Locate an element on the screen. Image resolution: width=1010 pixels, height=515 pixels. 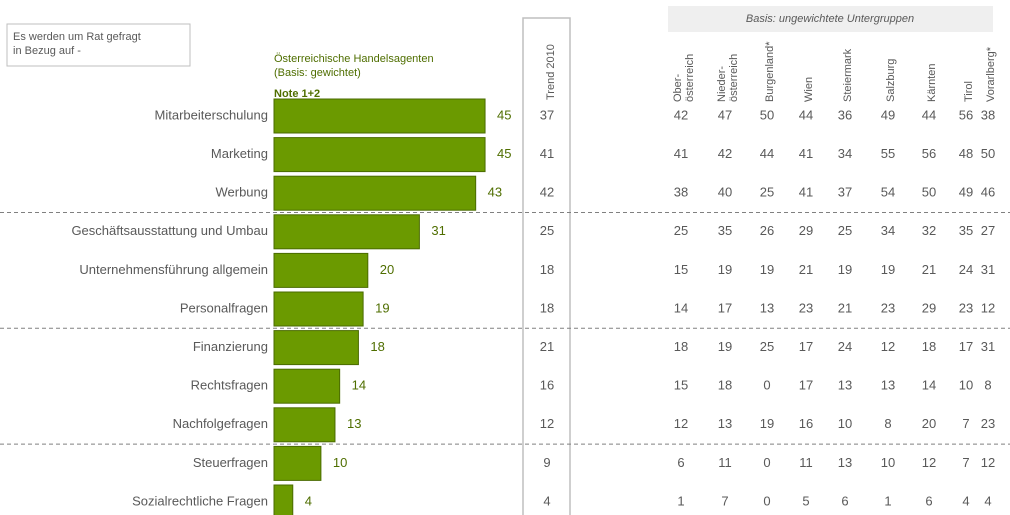
subgroup-value: 20 is located at coordinates (929, 423).